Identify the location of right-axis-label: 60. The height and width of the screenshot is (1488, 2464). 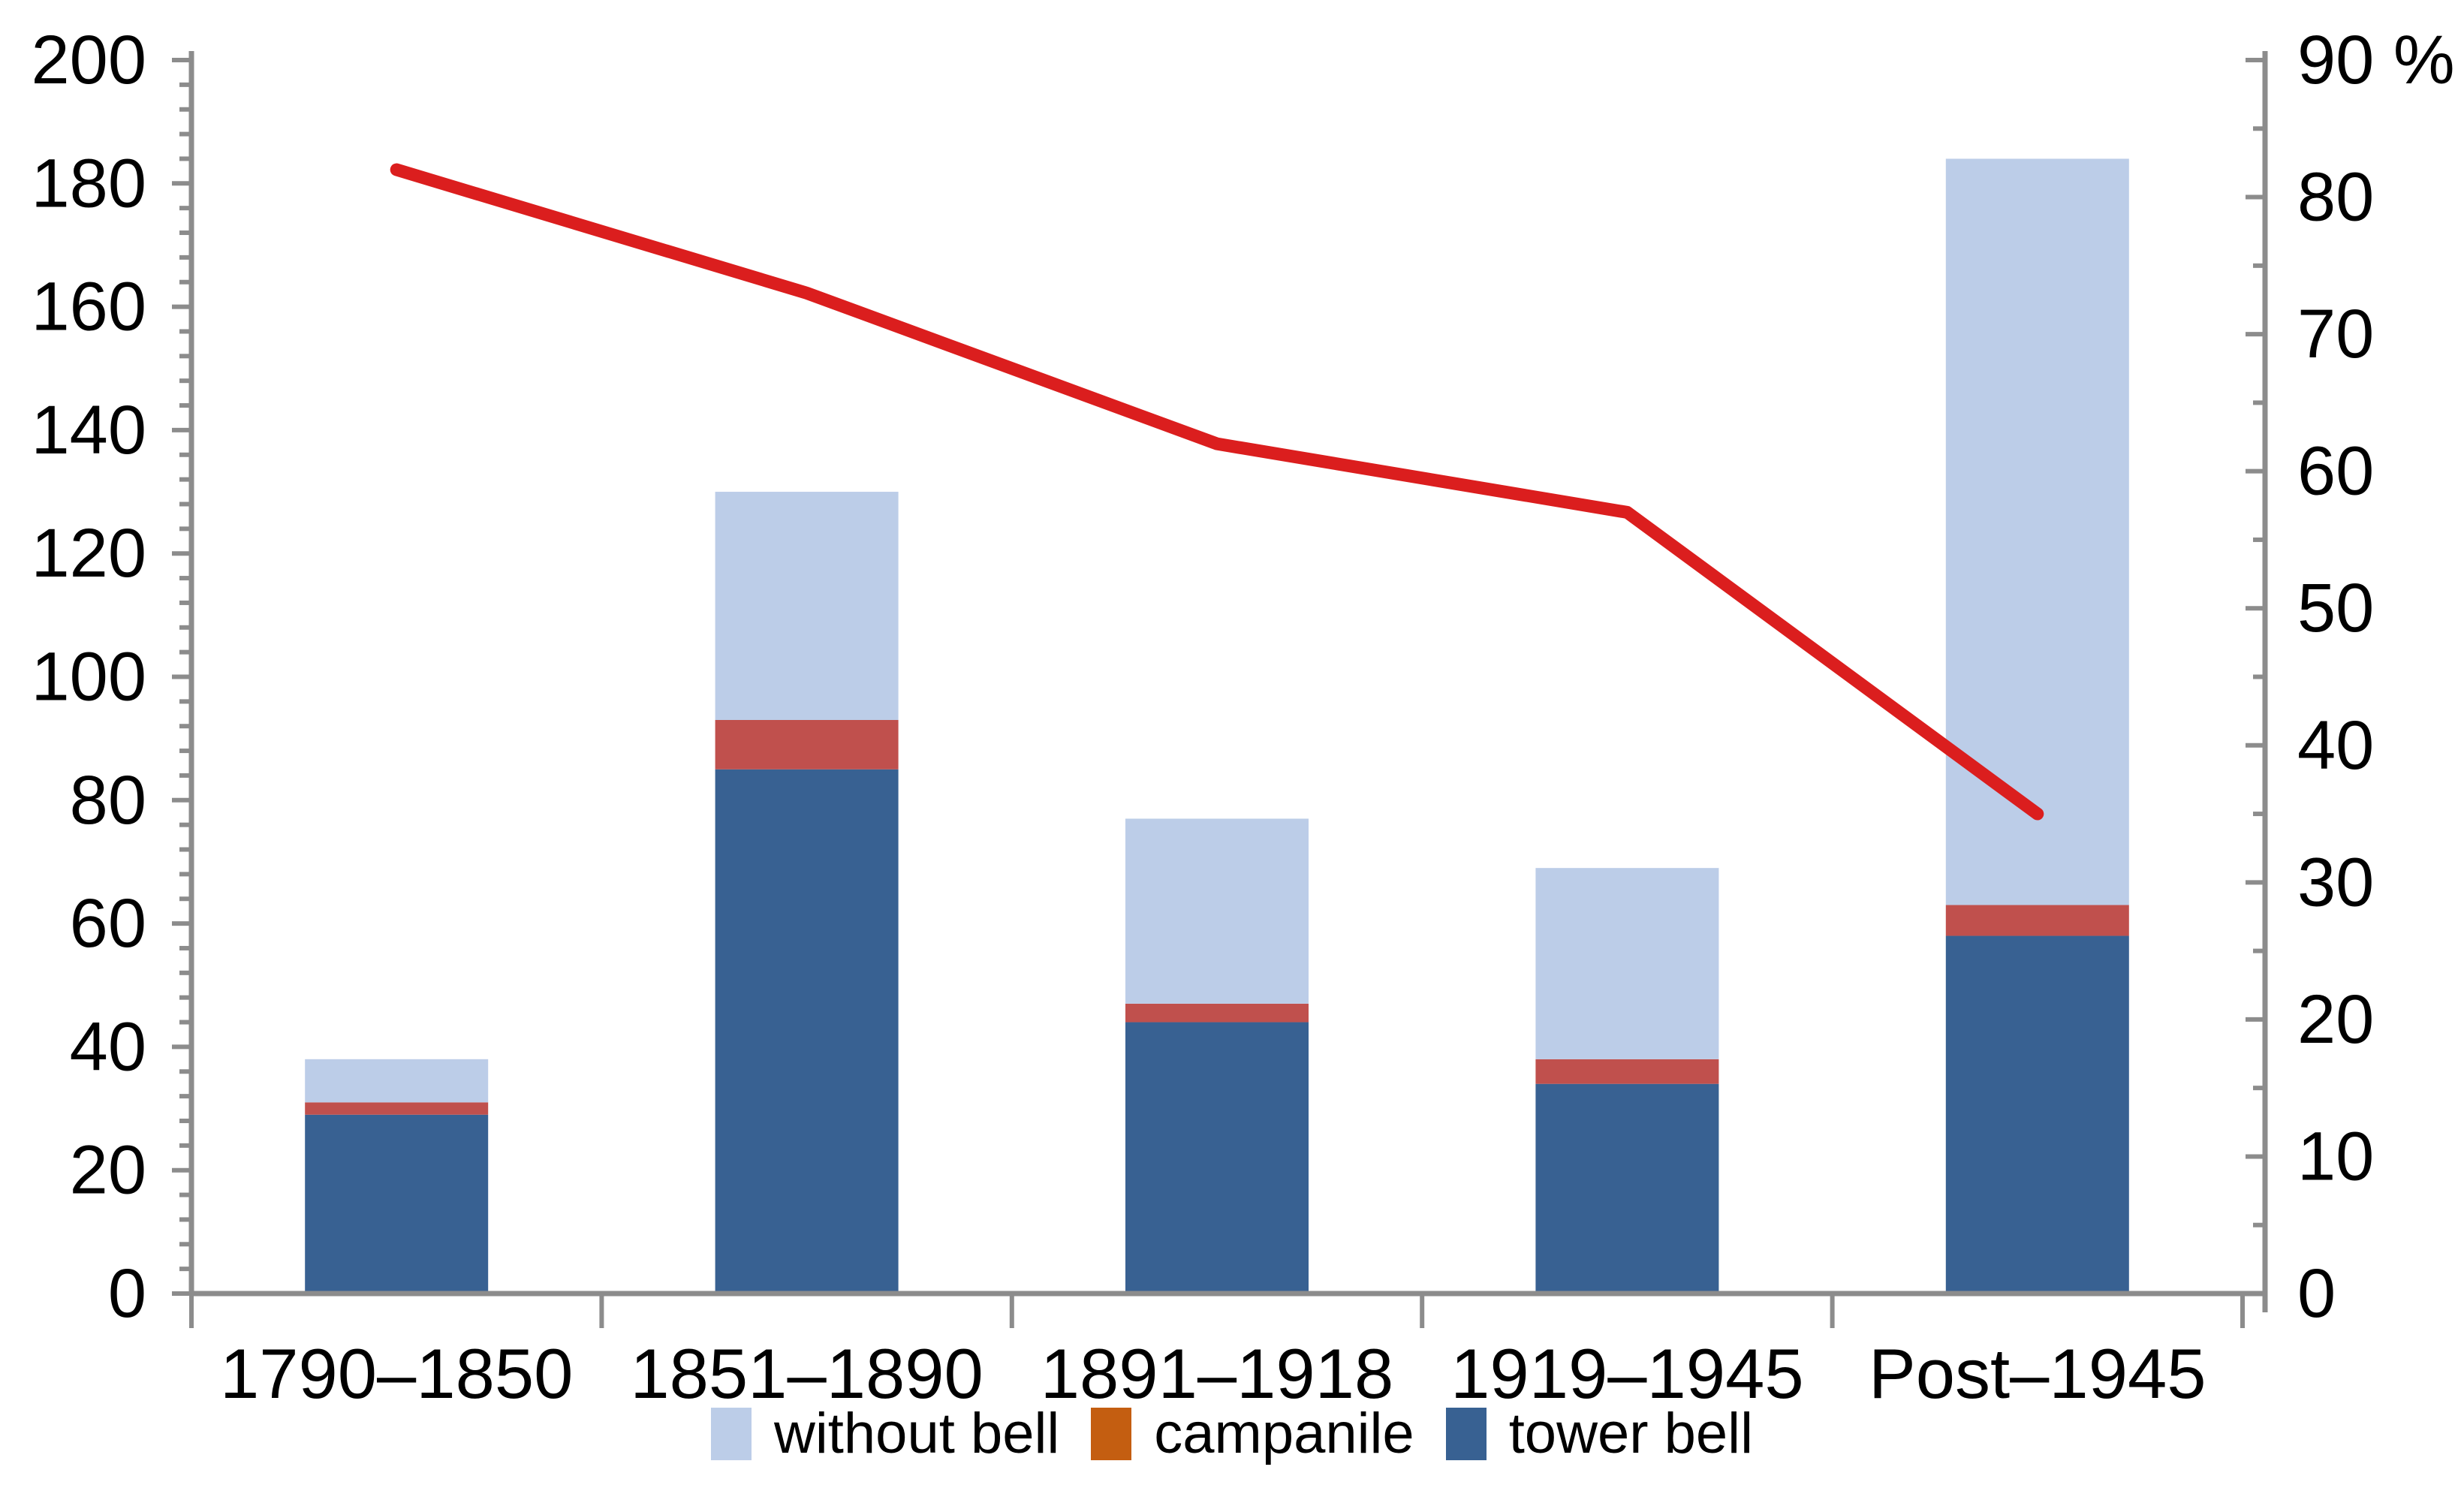
(2335, 472).